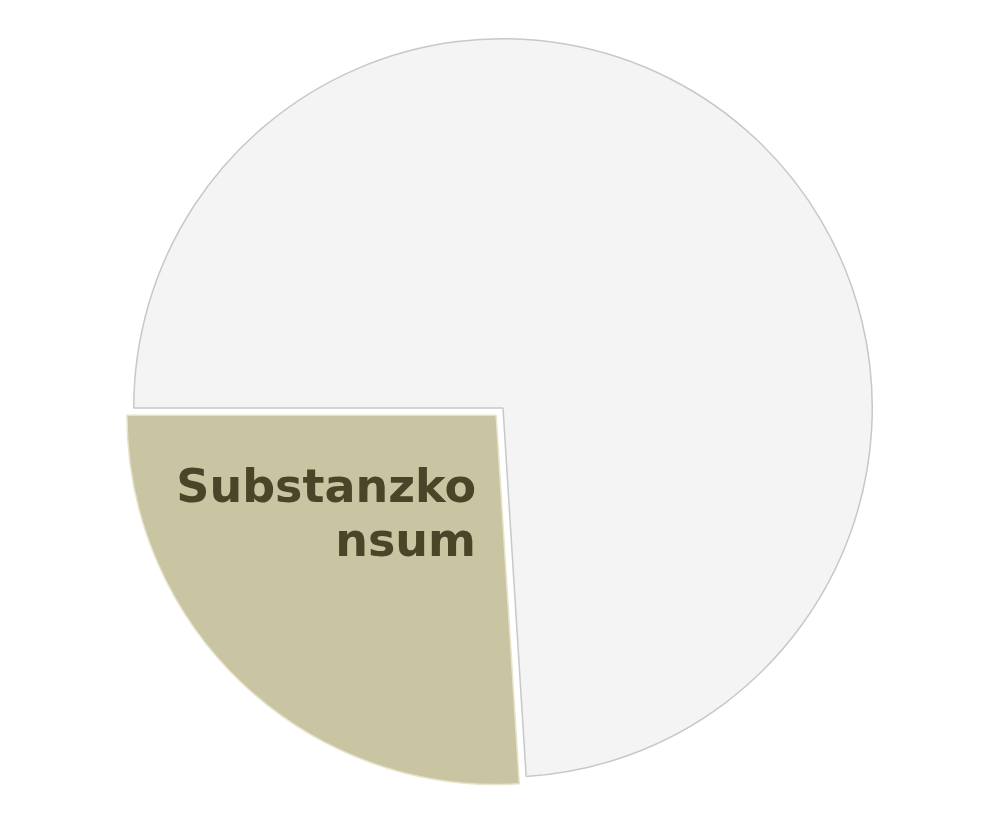 The width and height of the screenshot is (1008, 819). I want to click on slice-label: Substanzkonsum, so click(326, 513).